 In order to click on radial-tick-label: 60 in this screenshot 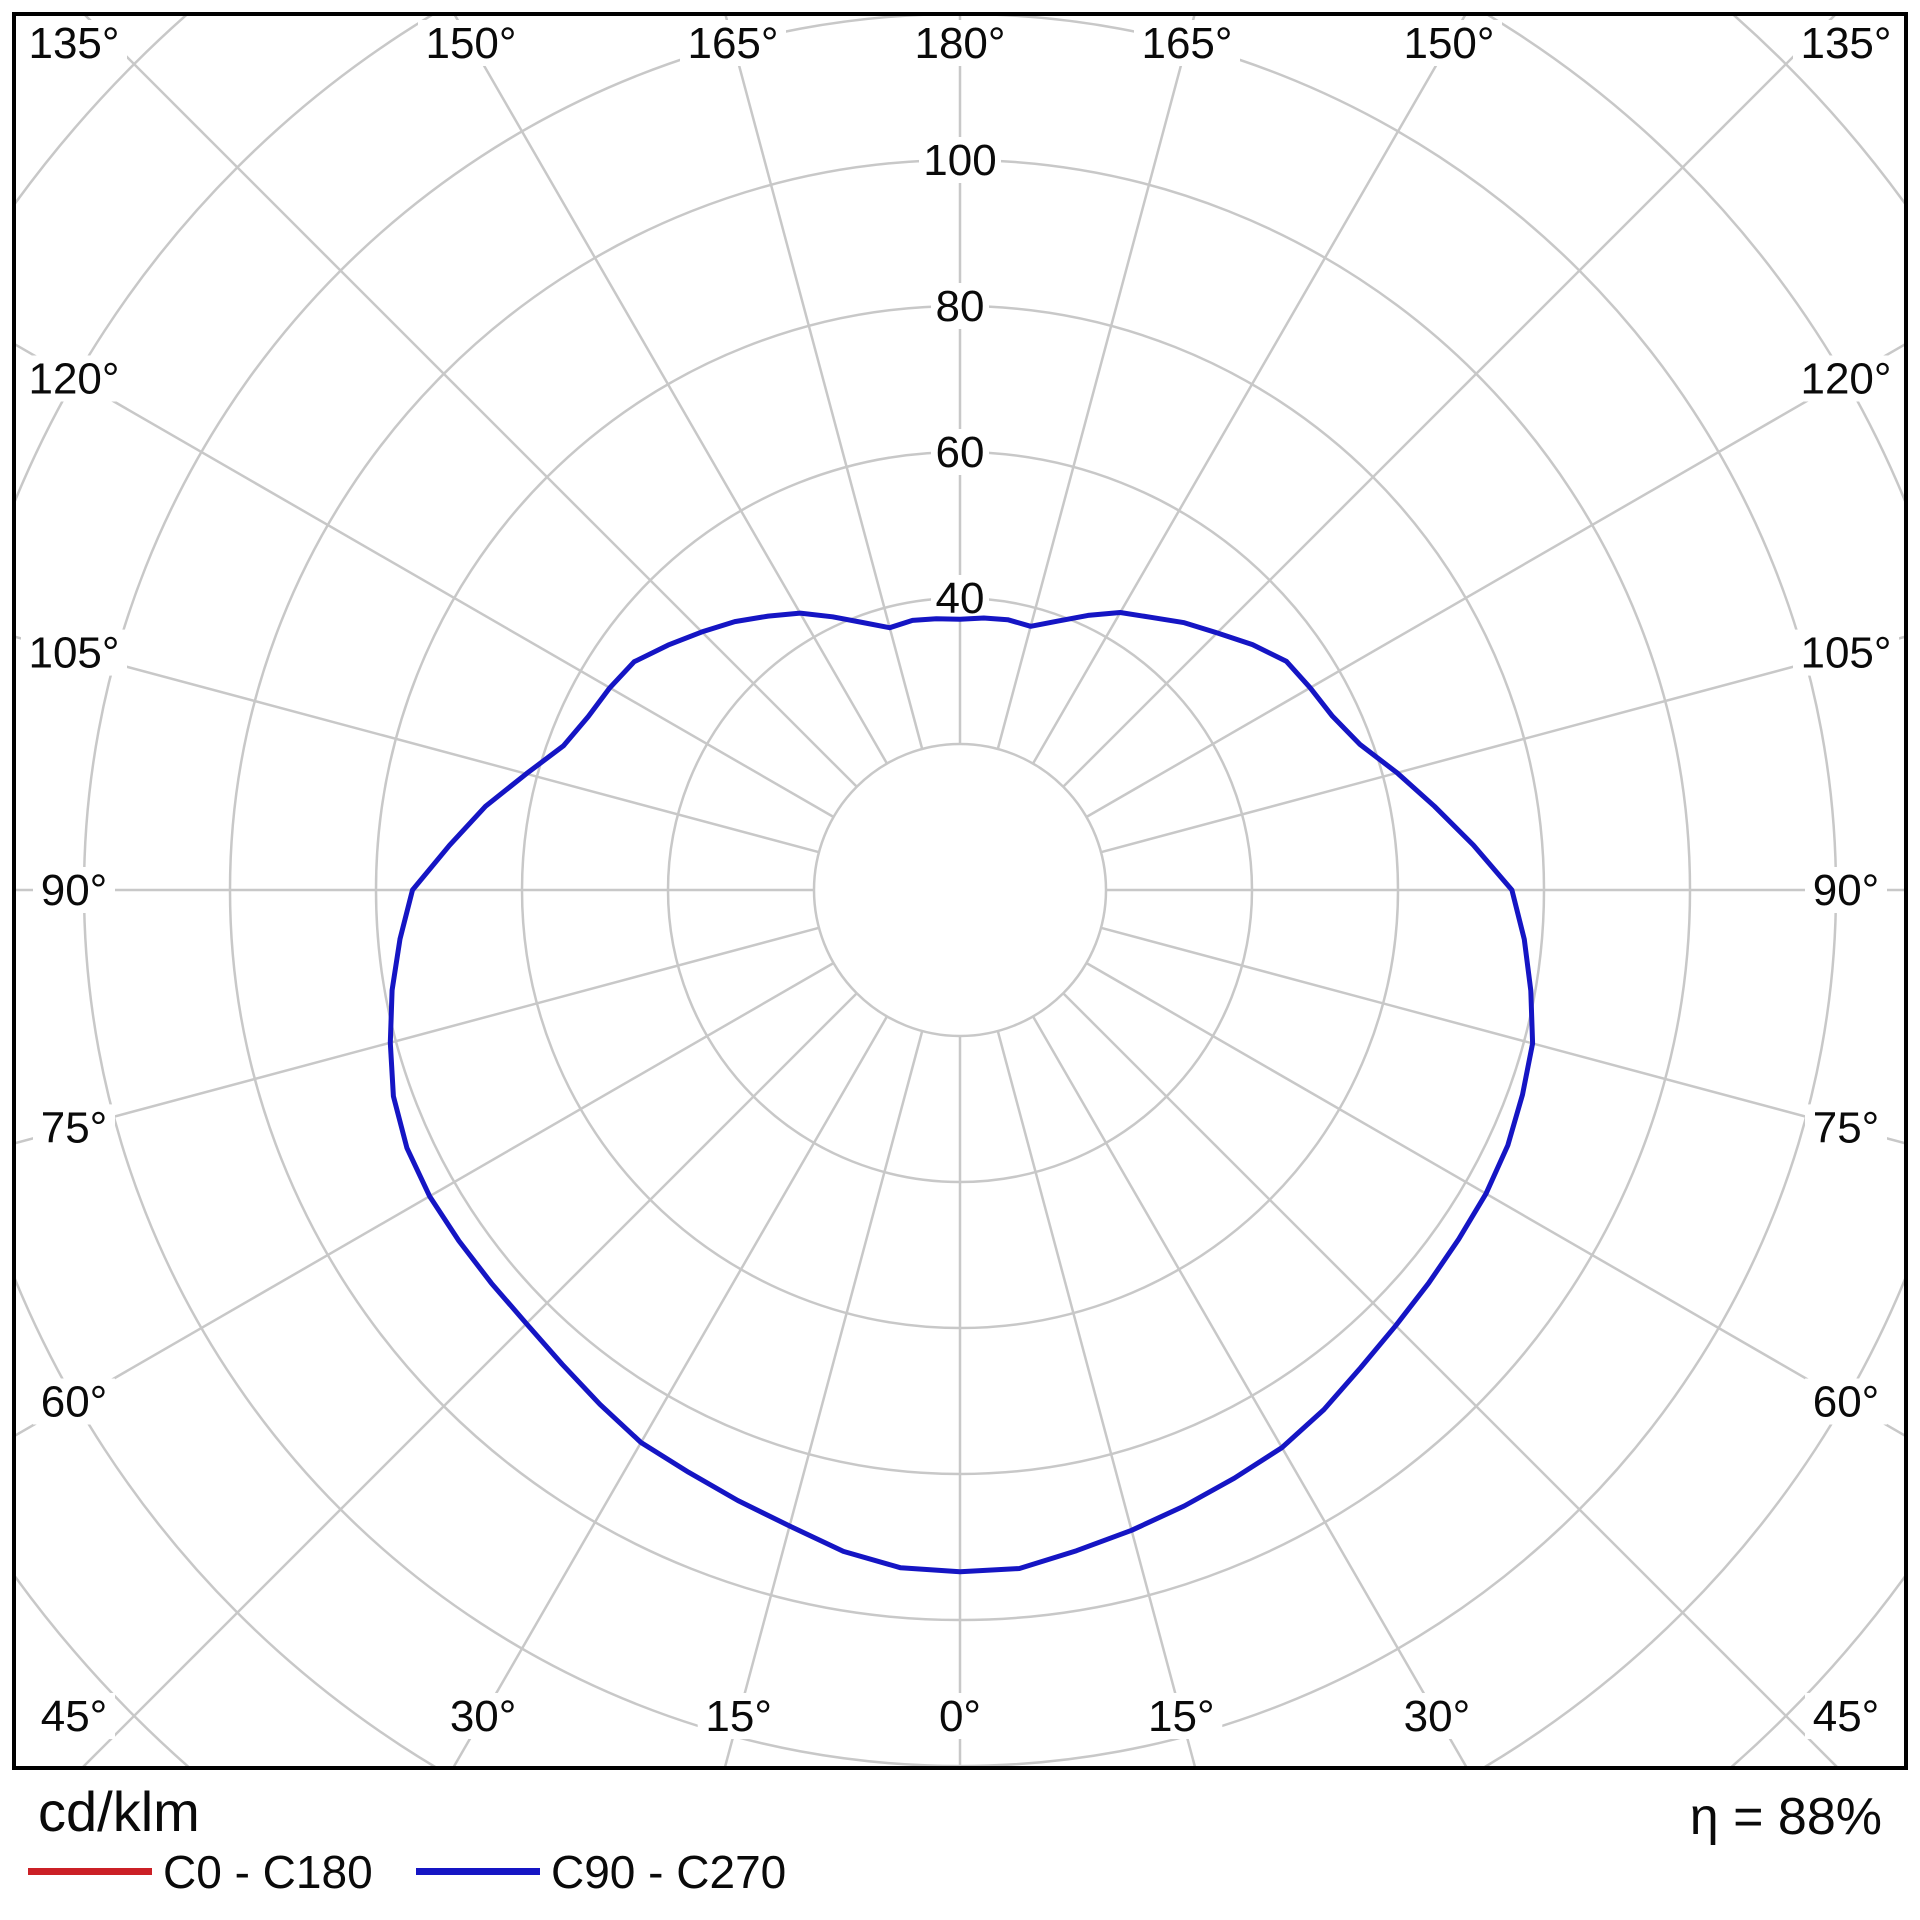, I will do `click(960, 452)`.